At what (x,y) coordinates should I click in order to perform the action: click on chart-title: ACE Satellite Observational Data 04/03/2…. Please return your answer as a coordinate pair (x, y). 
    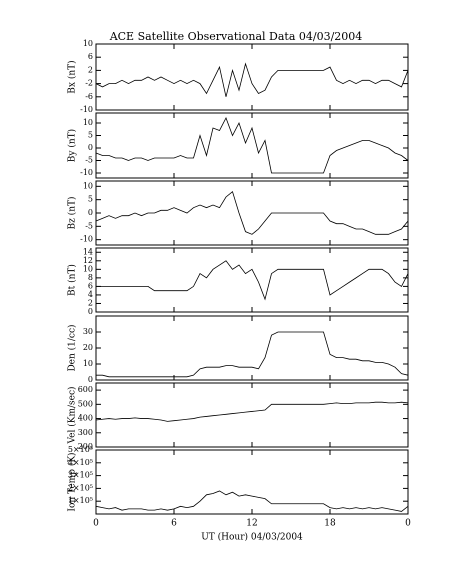
    Looking at the image, I should click on (236, 36).